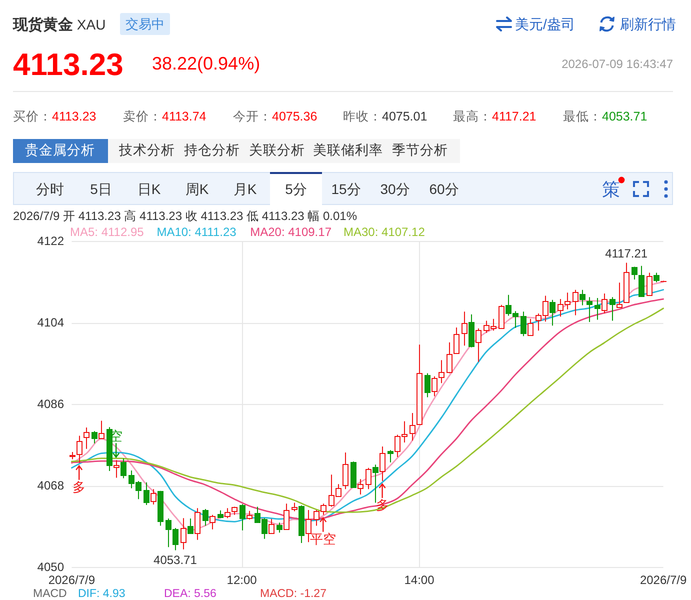 Image resolution: width=691 pixels, height=600 pixels. What do you see at coordinates (60, 150) in the screenshot?
I see `text: 贵金属分析` at bounding box center [60, 150].